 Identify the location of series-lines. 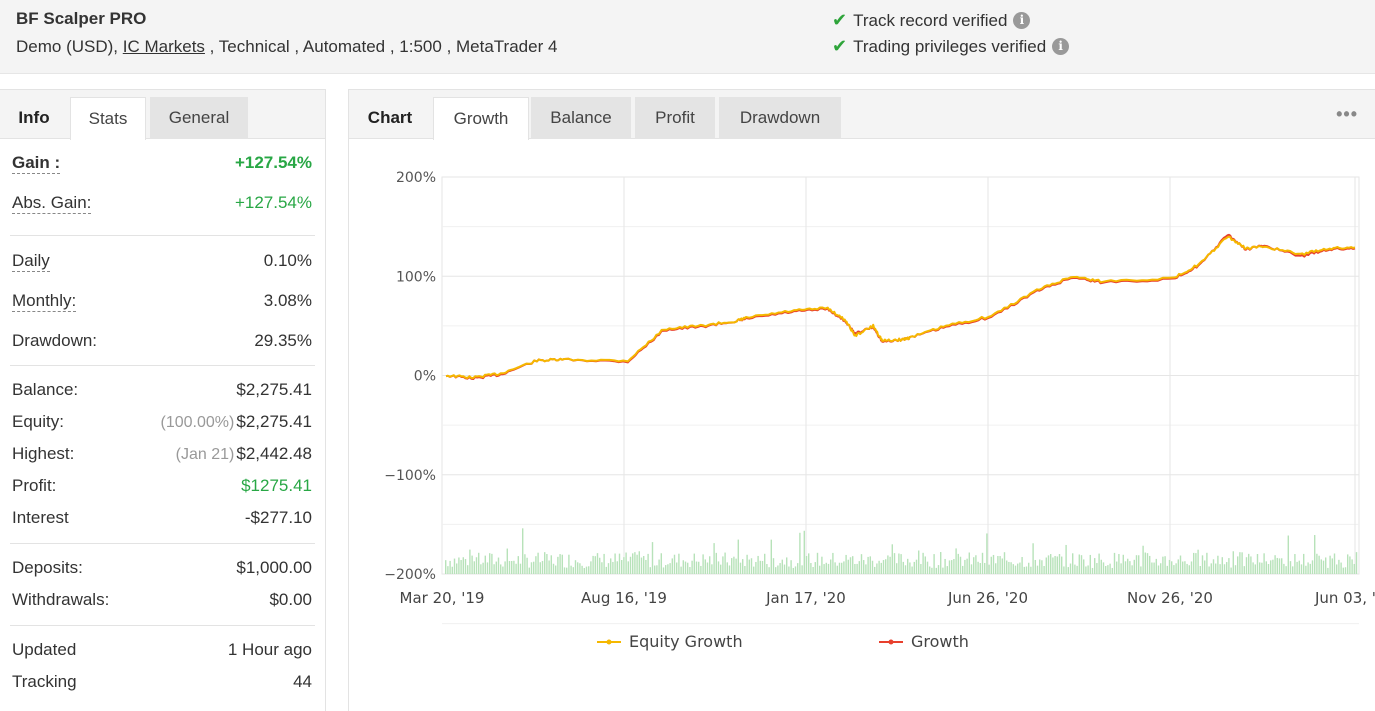
(900, 306).